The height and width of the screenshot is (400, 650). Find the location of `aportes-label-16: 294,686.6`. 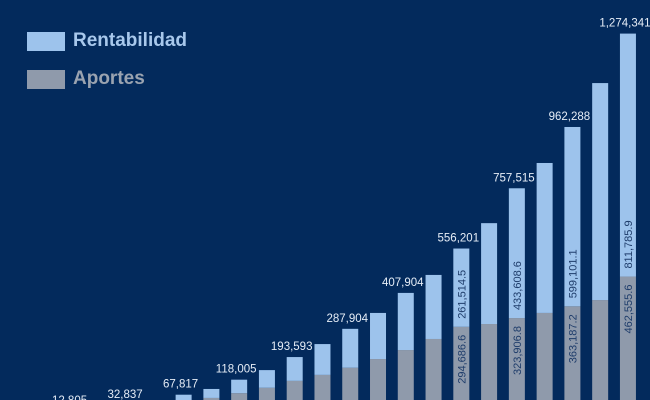

aportes-label-16: 294,686.6 is located at coordinates (462, 359).